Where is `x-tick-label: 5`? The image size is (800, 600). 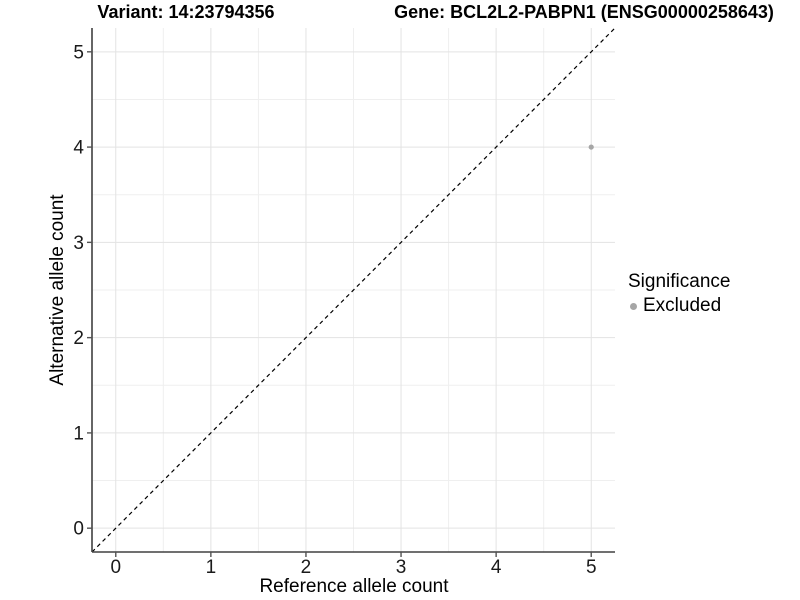 x-tick-label: 5 is located at coordinates (591, 567).